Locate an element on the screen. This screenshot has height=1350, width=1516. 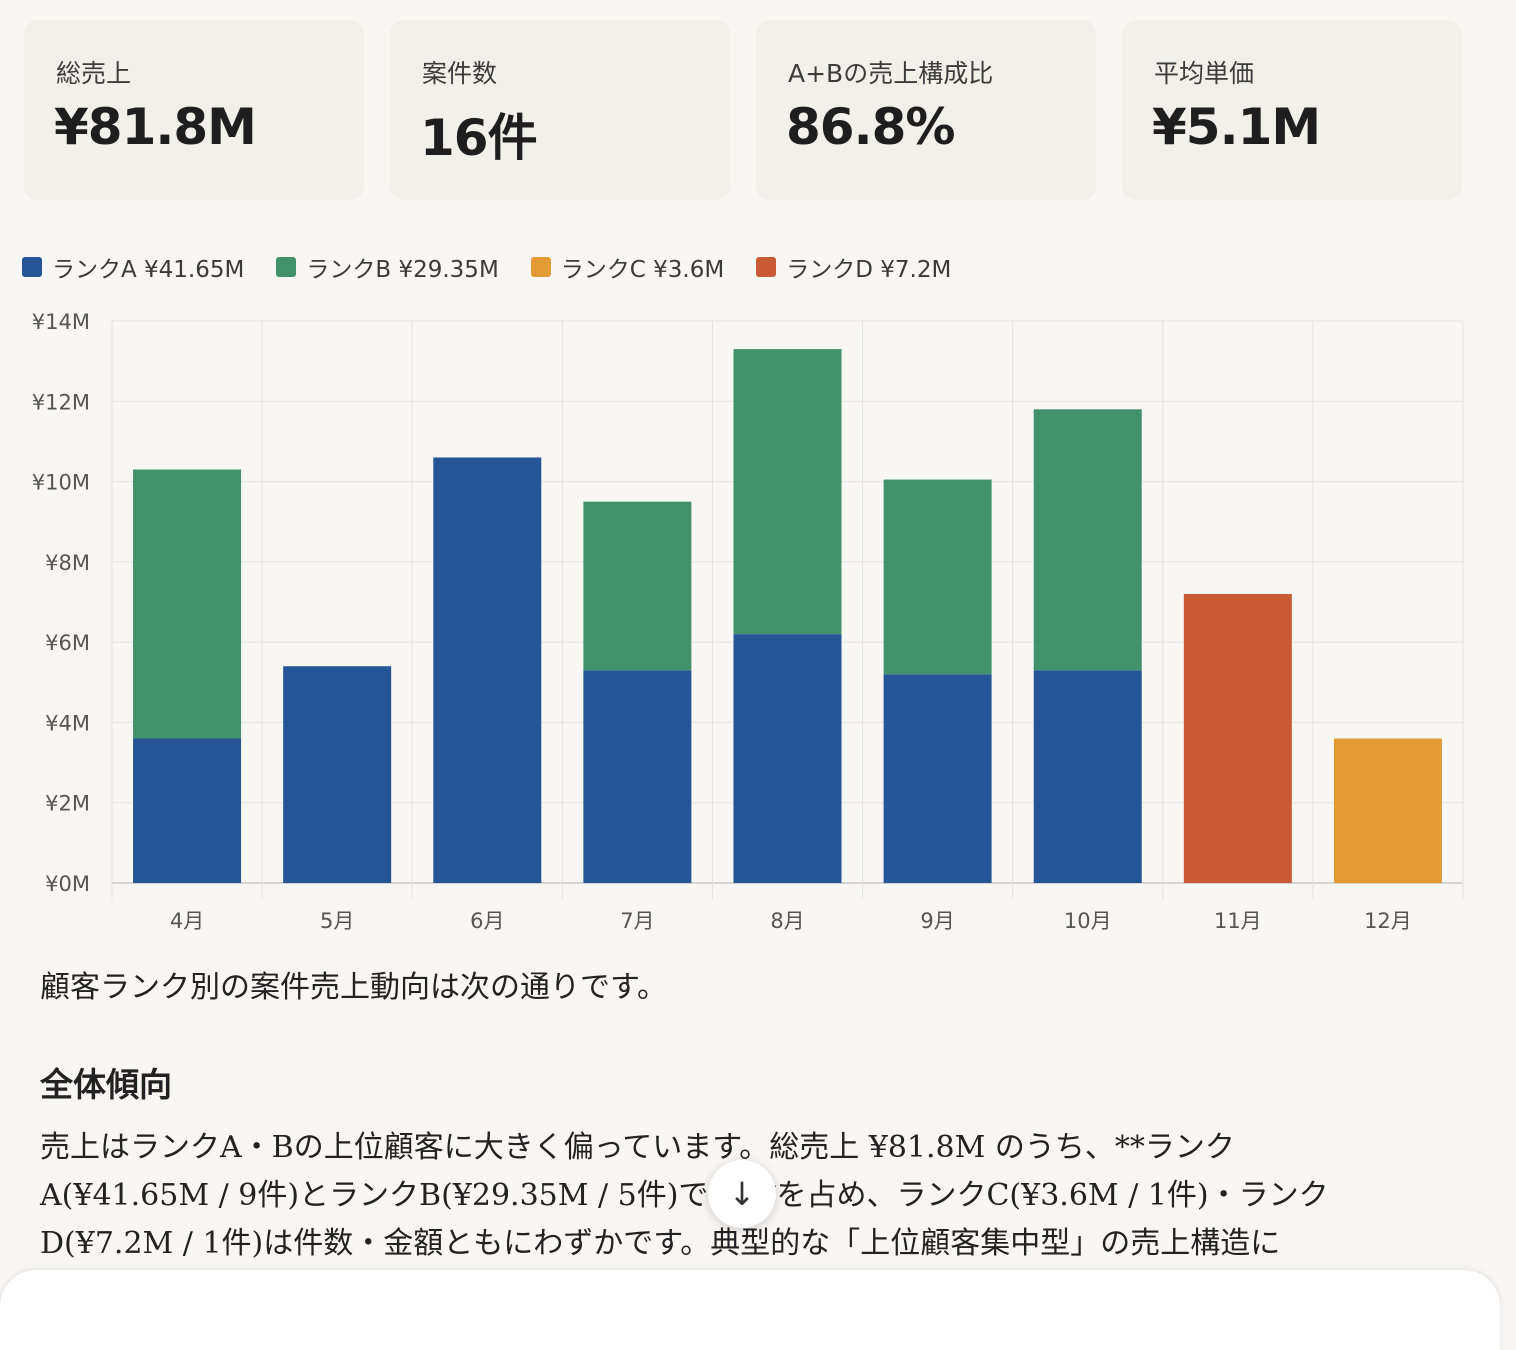
x-tick-label: 10月 is located at coordinates (1088, 921).